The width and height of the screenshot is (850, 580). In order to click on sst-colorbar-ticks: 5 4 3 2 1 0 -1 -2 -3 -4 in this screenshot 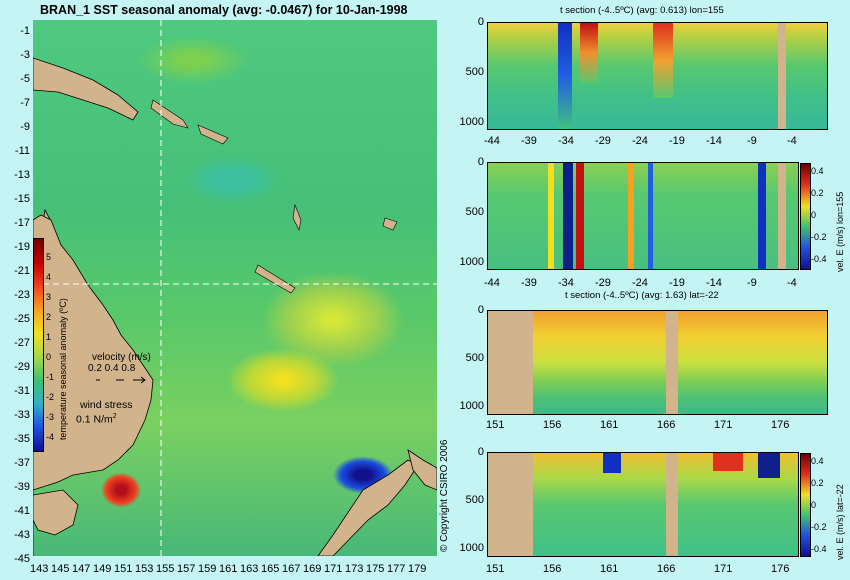, I will do `click(53, 352)`.